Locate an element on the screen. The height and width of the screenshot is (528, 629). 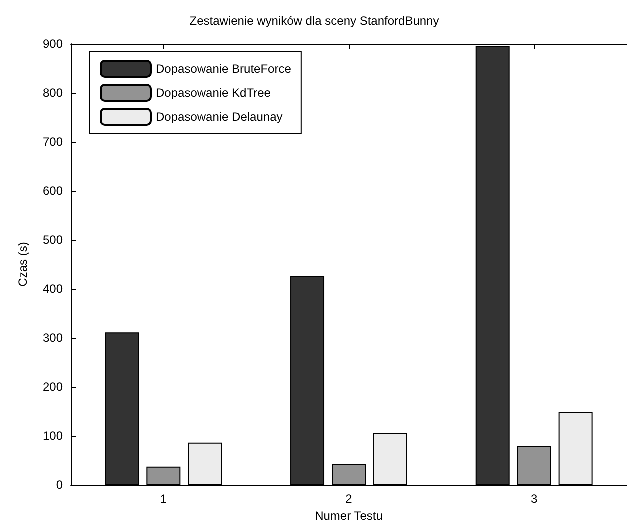
y-tick-label: 600 is located at coordinates (53, 191).